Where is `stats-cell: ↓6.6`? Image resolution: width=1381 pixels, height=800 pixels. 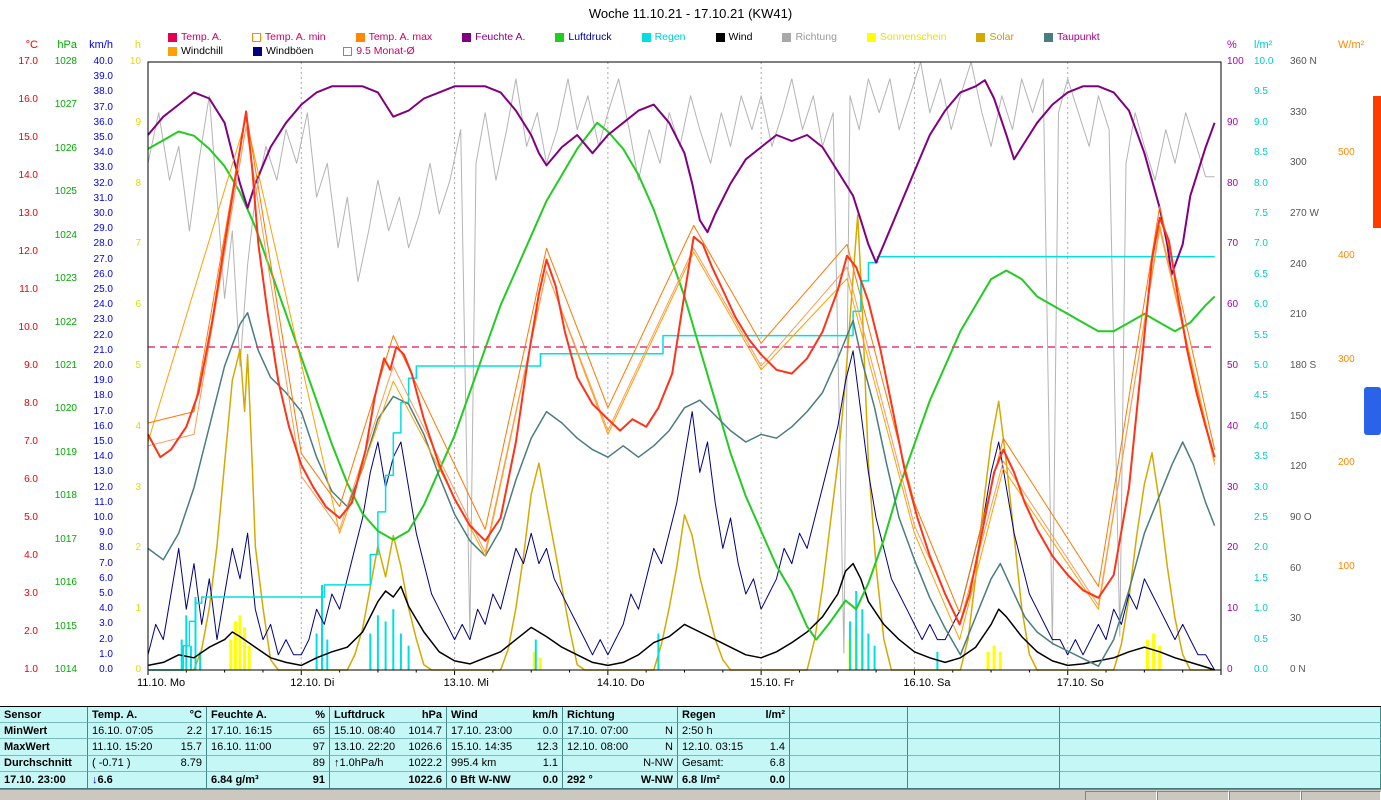
stats-cell: ↓6.6 is located at coordinates (147, 779).